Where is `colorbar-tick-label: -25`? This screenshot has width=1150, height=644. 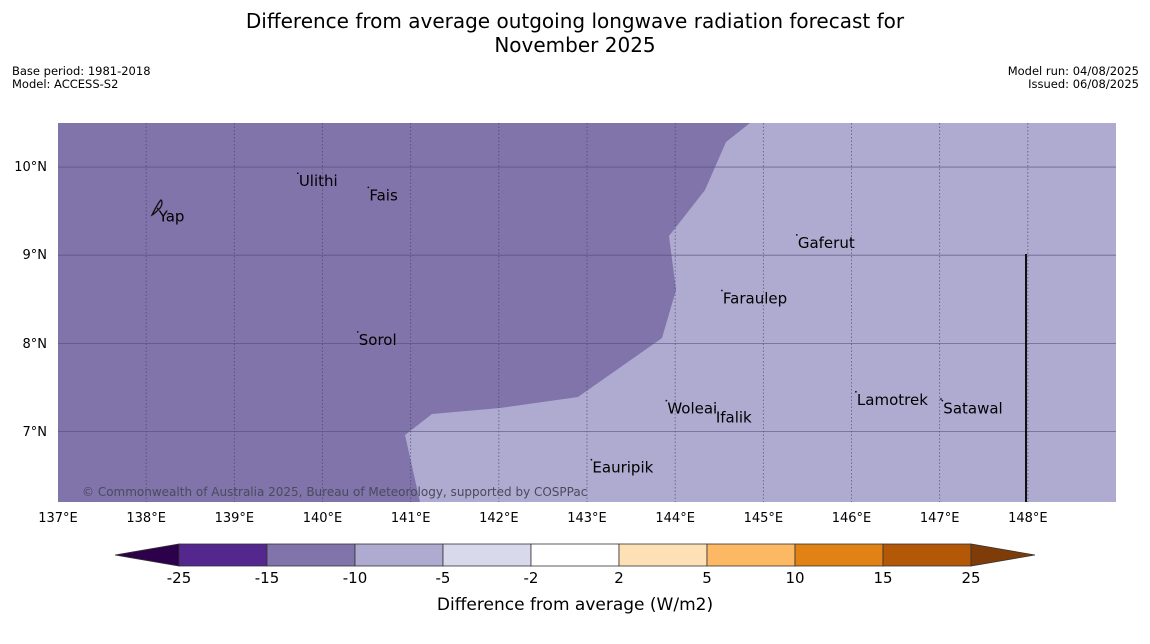 colorbar-tick-label: -25 is located at coordinates (179, 578).